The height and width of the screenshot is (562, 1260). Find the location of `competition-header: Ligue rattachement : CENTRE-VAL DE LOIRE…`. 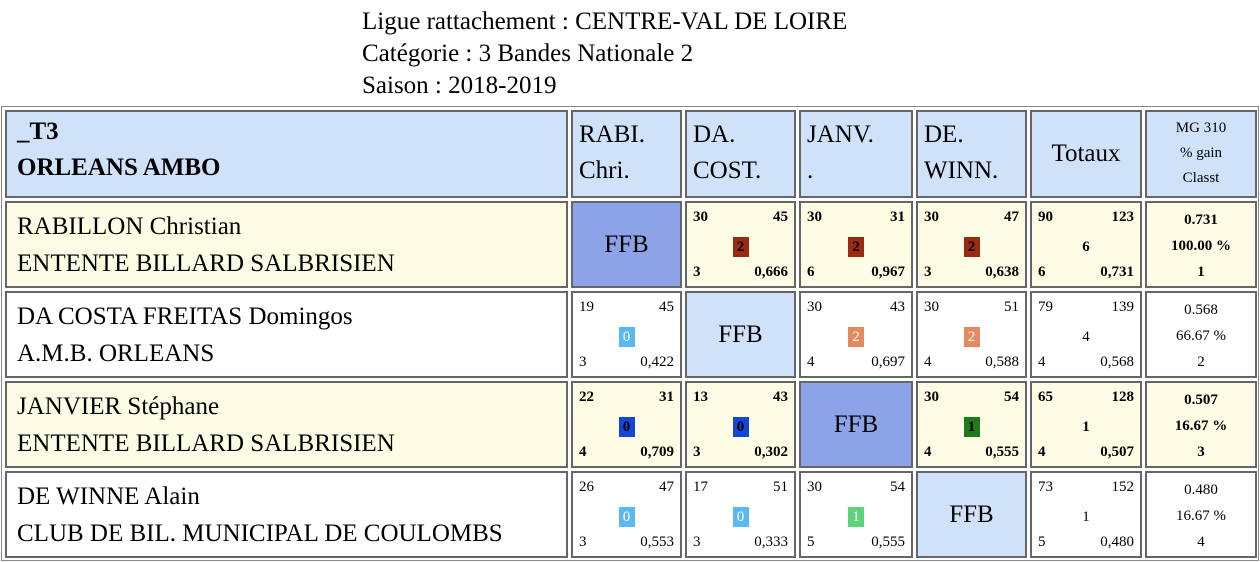

competition-header: Ligue rattachement : CENTRE-VAL DE LOIRE… is located at coordinates (604, 54).